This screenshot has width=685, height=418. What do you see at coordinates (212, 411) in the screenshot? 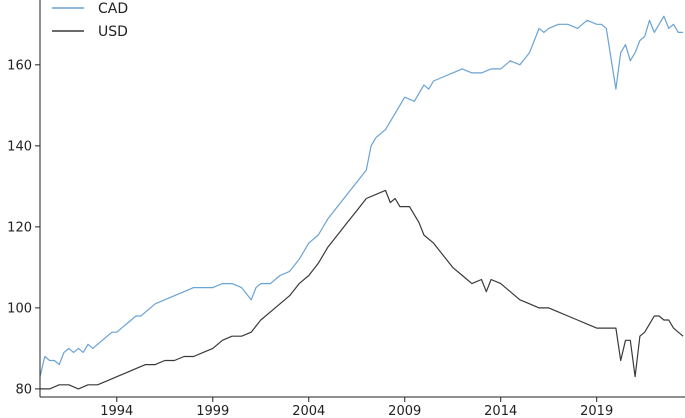
I see `x-tick-label: 1999` at bounding box center [212, 411].